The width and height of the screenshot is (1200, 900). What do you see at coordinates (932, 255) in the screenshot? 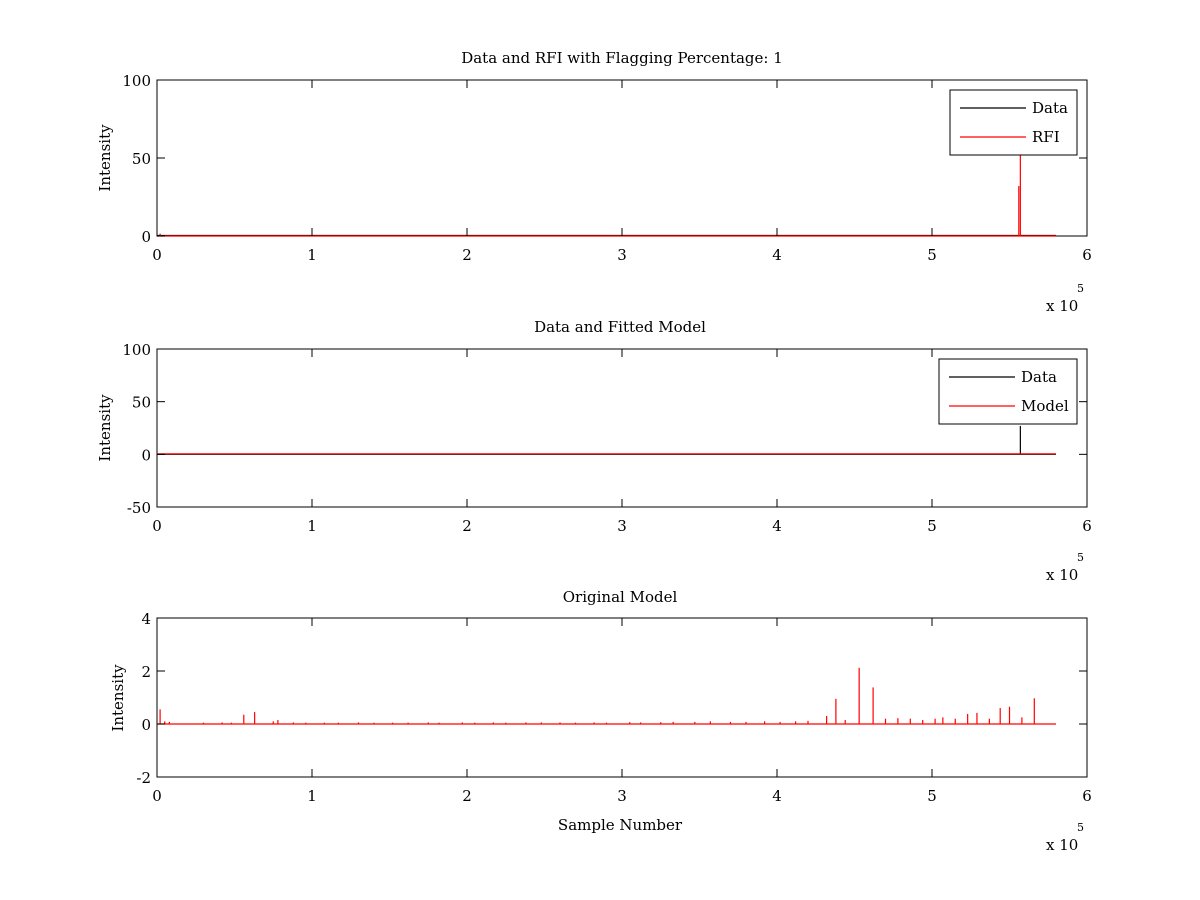
I see `subplot-1-xtick-label: 5` at bounding box center [932, 255].